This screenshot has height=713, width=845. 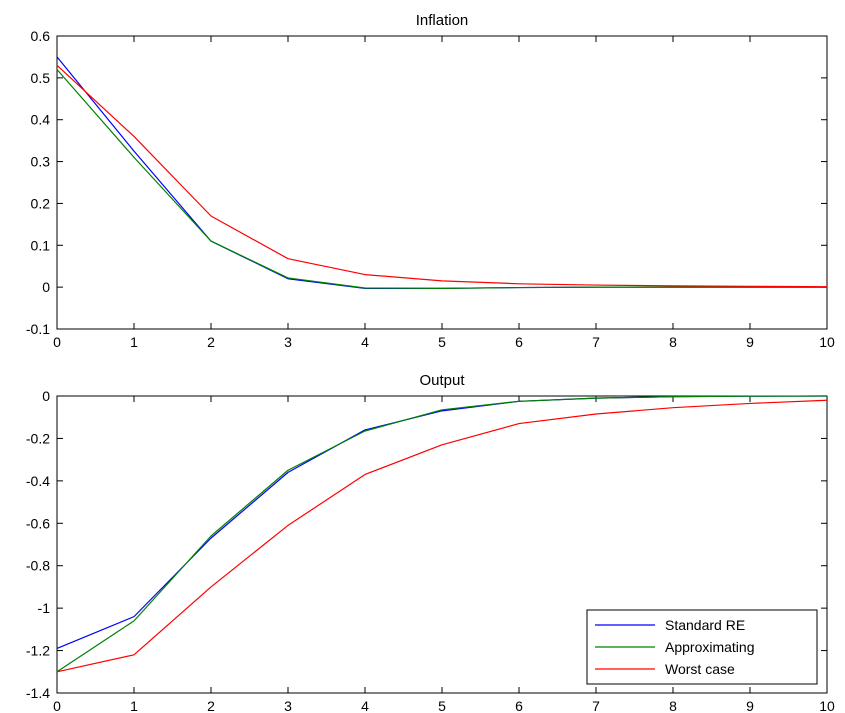 I want to click on y-tick-label: -0.4, so click(x=38, y=481).